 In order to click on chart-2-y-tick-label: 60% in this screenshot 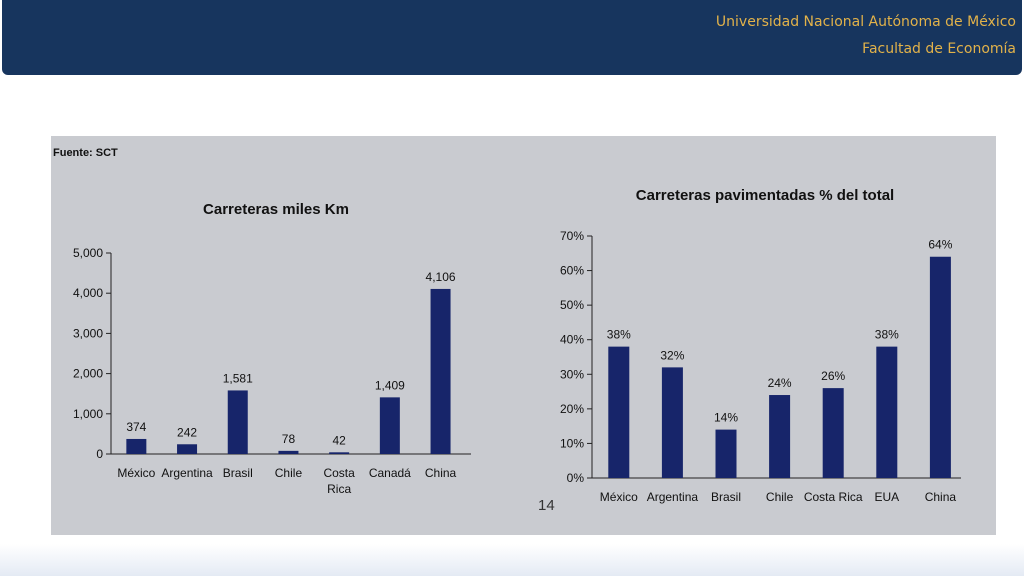, I will do `click(572, 271)`.